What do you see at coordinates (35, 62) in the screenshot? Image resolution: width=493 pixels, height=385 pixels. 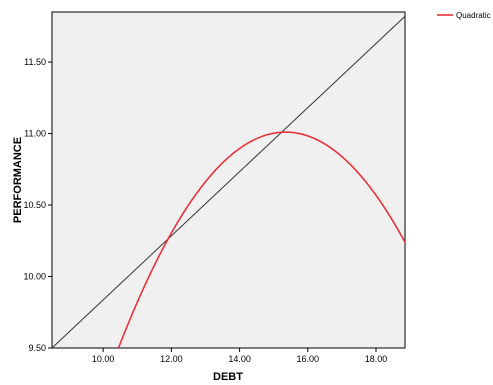 I see `y-tick-label: 11.50` at bounding box center [35, 62].